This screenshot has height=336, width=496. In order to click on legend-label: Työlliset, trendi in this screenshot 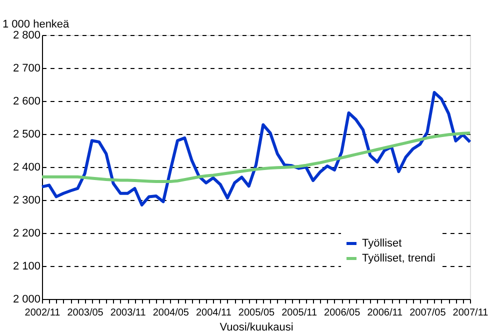, I will do `click(399, 258)`.